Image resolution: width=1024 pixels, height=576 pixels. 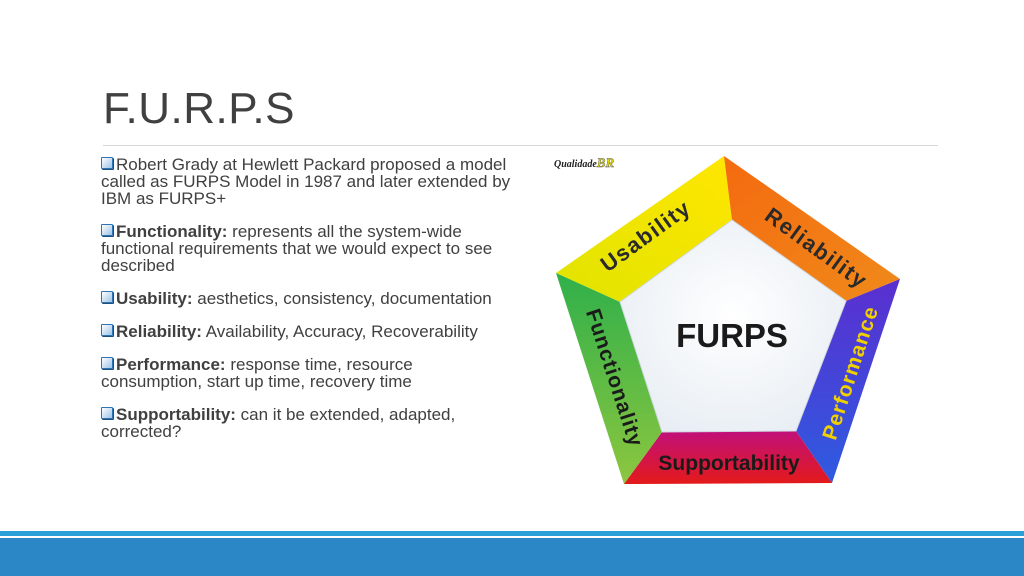 I want to click on qualidadebr-logo: QualidadeBR, so click(x=584, y=162).